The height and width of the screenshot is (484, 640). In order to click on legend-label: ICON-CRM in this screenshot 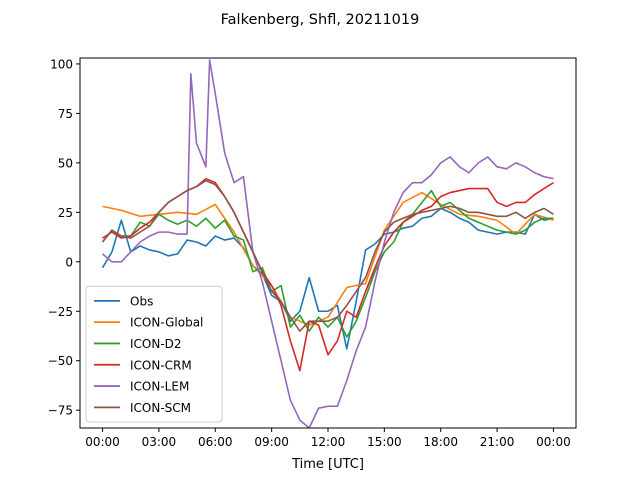, I will do `click(161, 365)`.